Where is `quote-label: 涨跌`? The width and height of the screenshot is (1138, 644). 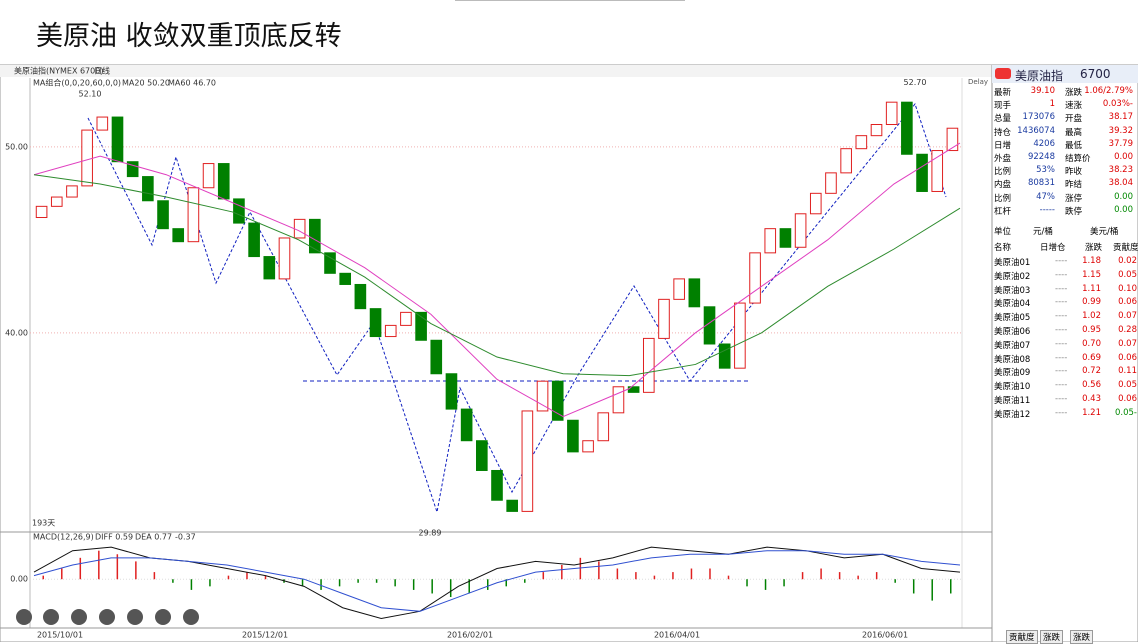 quote-label: 涨跌 is located at coordinates (1074, 93).